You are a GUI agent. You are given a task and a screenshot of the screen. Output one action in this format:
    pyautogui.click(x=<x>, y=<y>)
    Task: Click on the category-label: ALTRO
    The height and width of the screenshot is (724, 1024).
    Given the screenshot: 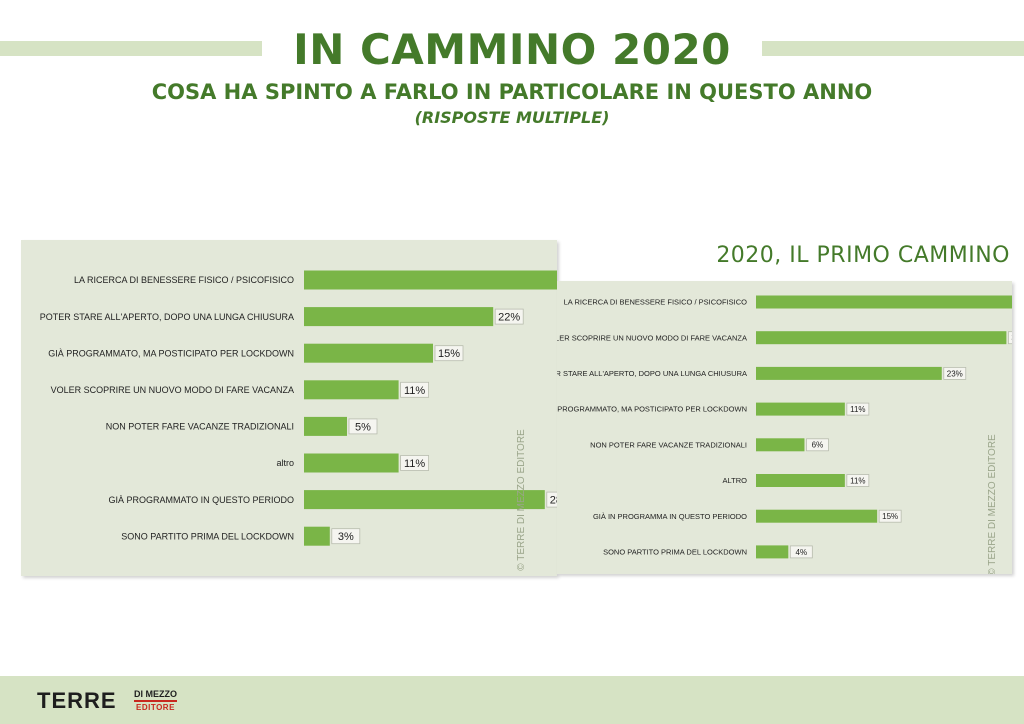 What is the action you would take?
    pyautogui.click(x=735, y=480)
    